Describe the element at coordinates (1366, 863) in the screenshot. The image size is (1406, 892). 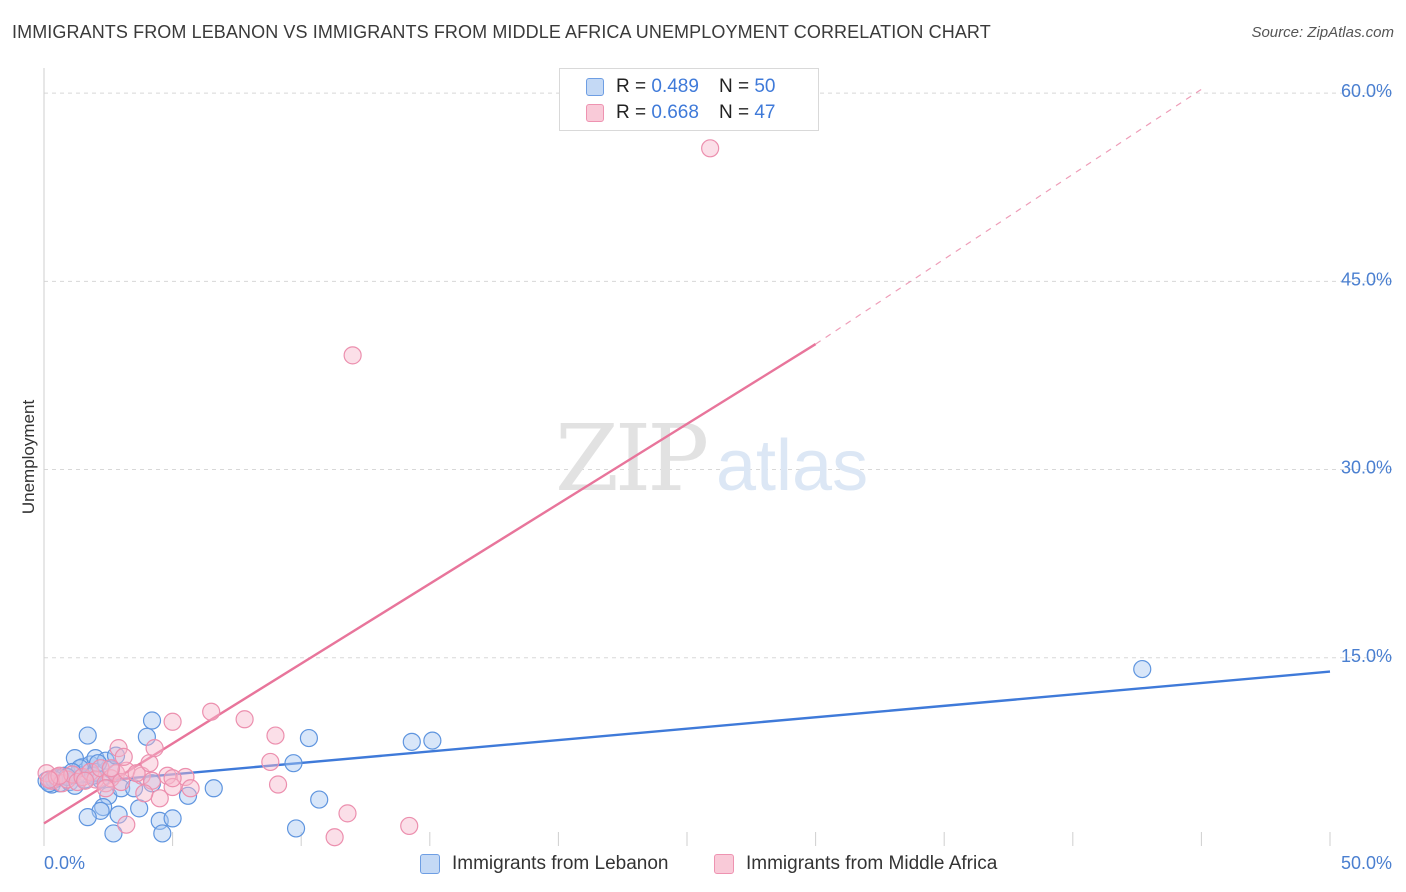
I see `x-tick-label-end: 50.0%` at that location.